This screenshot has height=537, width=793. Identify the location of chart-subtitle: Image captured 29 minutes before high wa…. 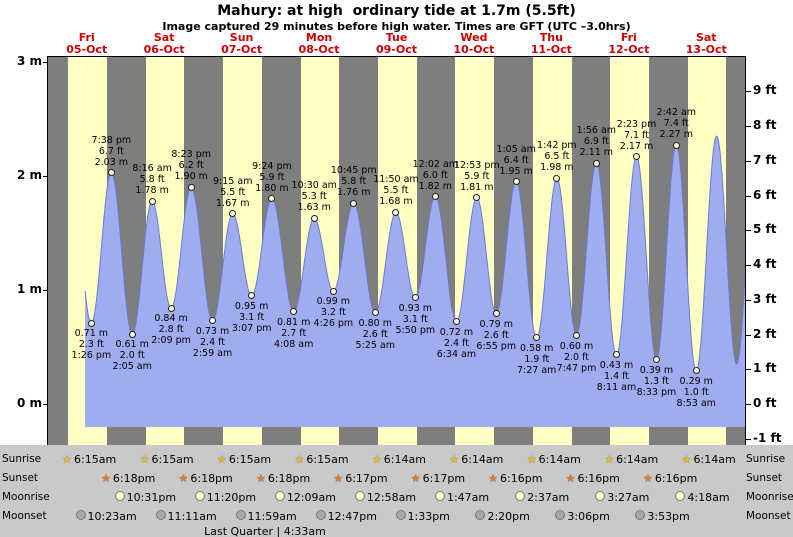
(396, 26).